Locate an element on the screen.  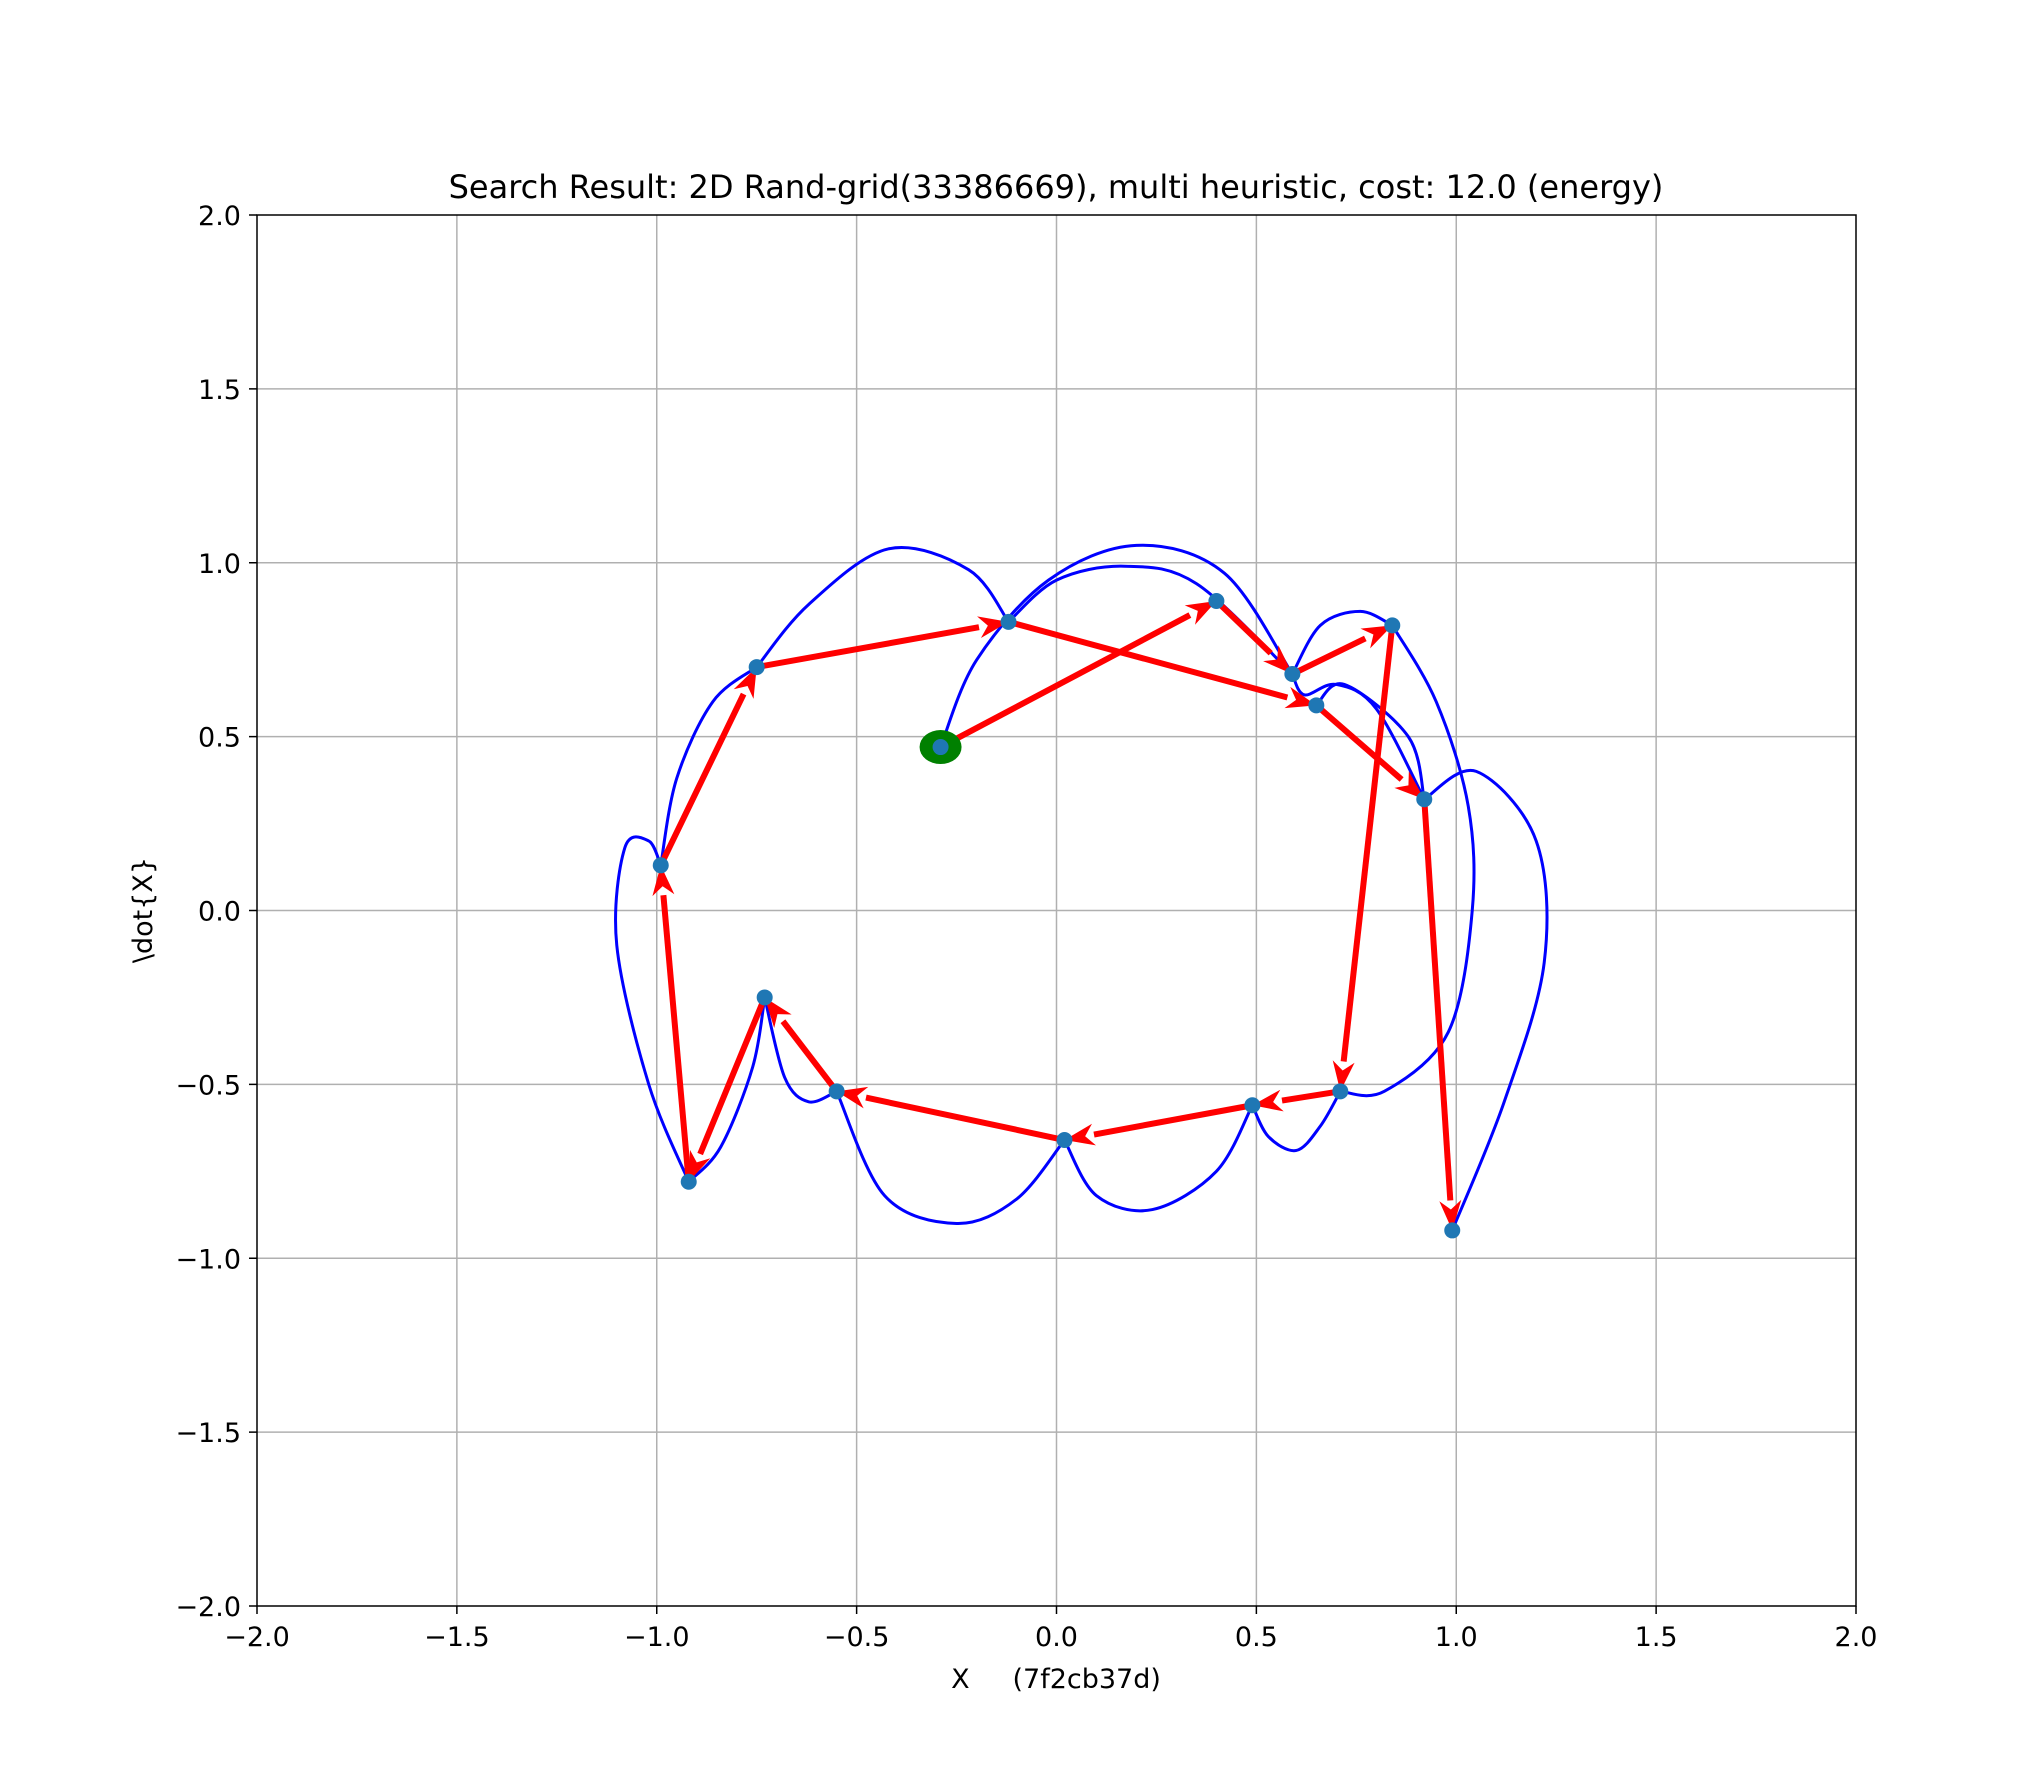
x-tick-label: −0.5 is located at coordinates (857, 1637).